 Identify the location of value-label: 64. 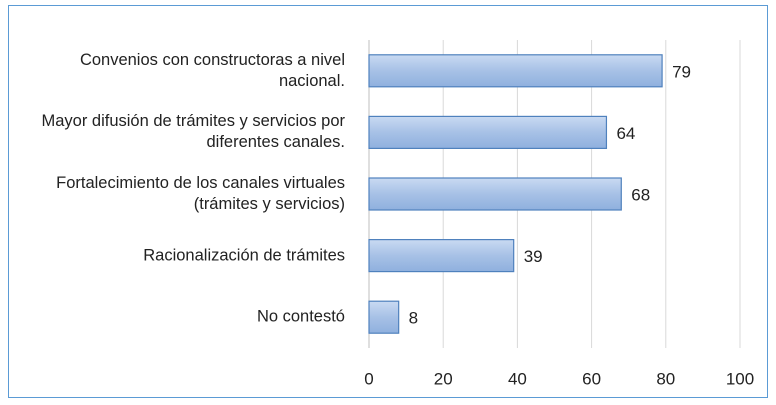
(625, 133).